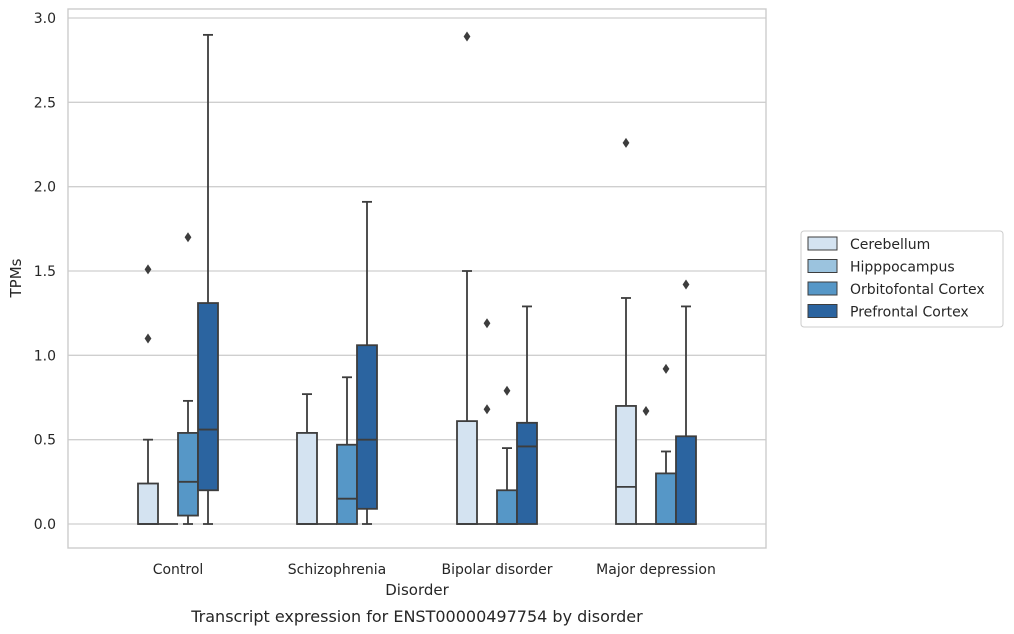 This screenshot has height=634, width=1014. Describe the element at coordinates (45, 103) in the screenshot. I see `y-tick-label-5: 2.5` at that location.